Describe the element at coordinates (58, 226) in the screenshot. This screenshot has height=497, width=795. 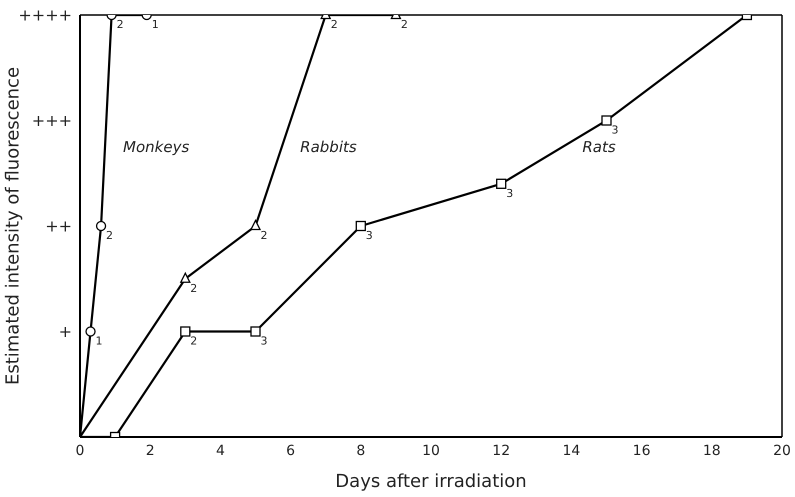
I see `category-label: ++` at that location.